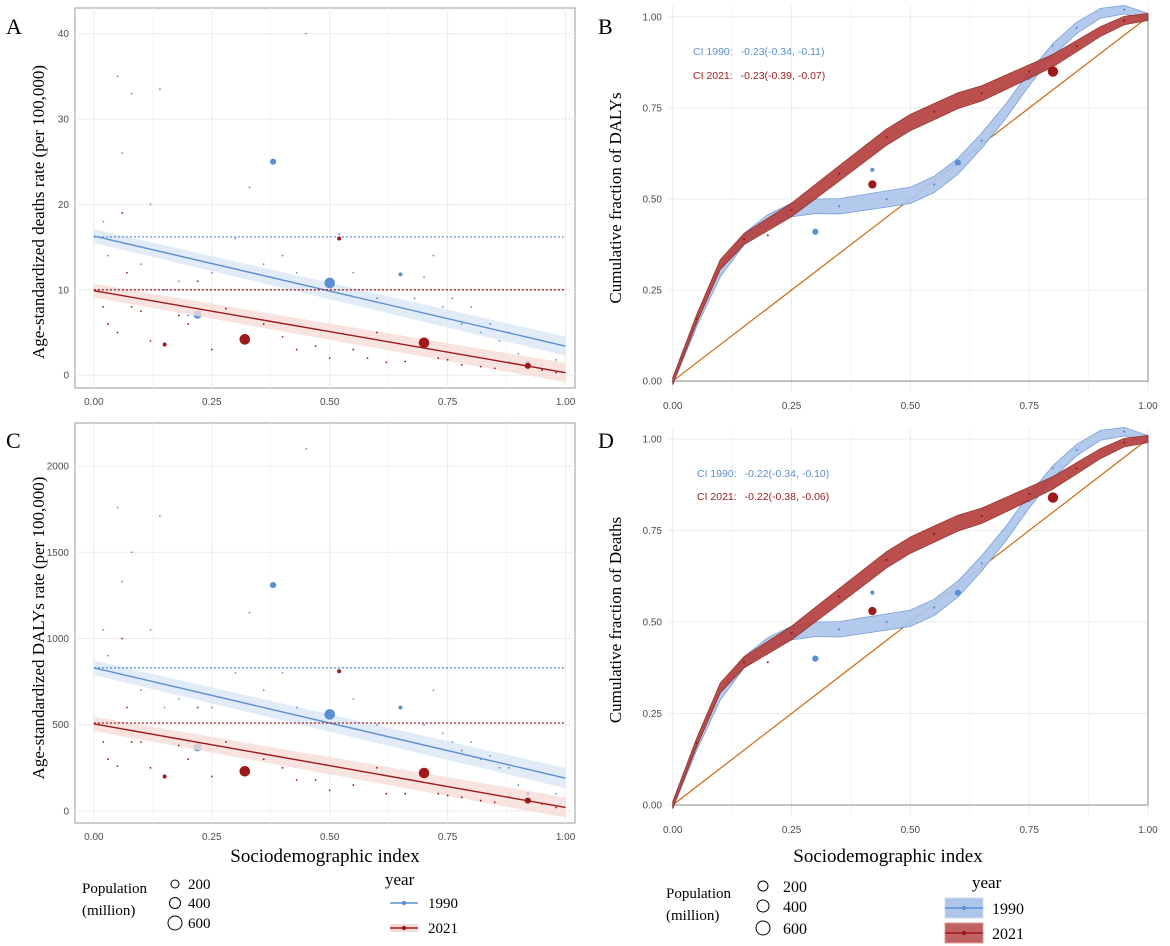 The image size is (1170, 946). I want to click on panel-d-ci-2021-label: CI 2021:, so click(717, 497).